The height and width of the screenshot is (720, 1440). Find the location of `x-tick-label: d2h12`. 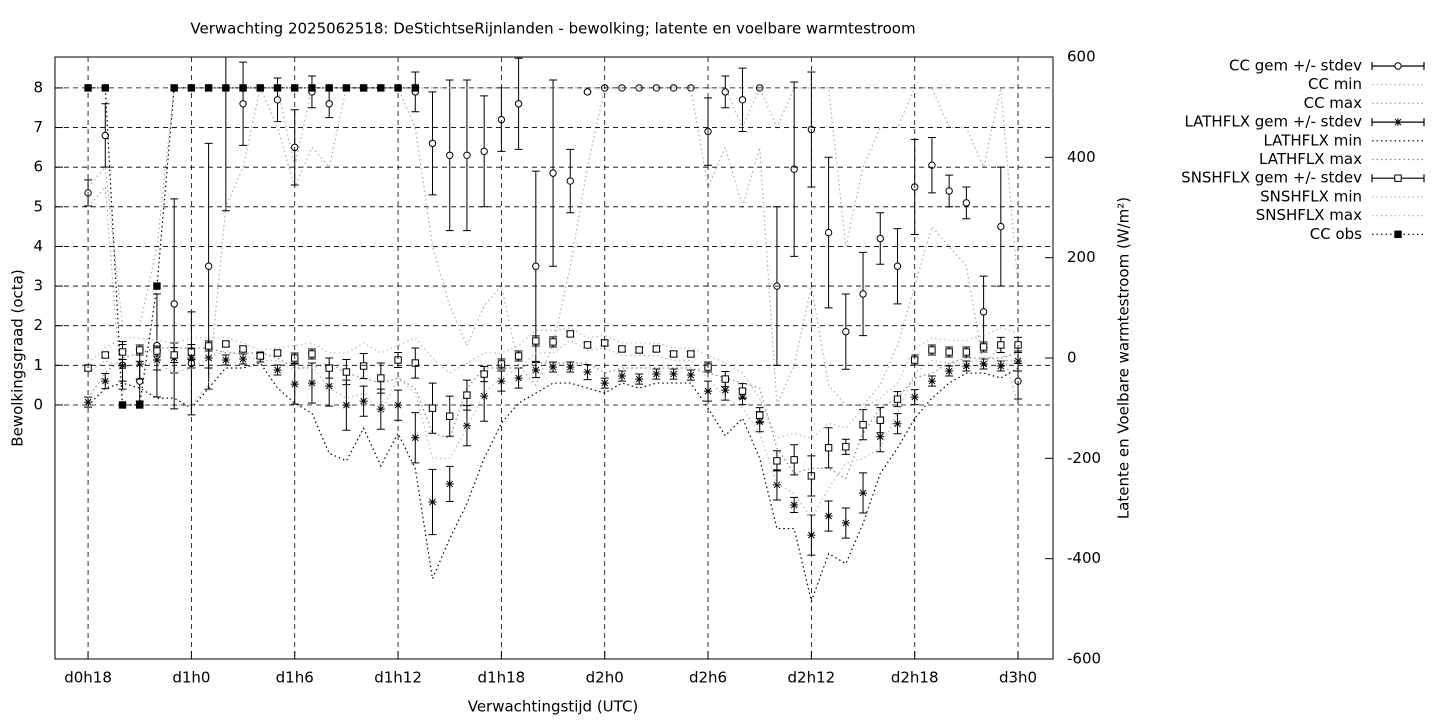

x-tick-label: d2h12 is located at coordinates (812, 678).